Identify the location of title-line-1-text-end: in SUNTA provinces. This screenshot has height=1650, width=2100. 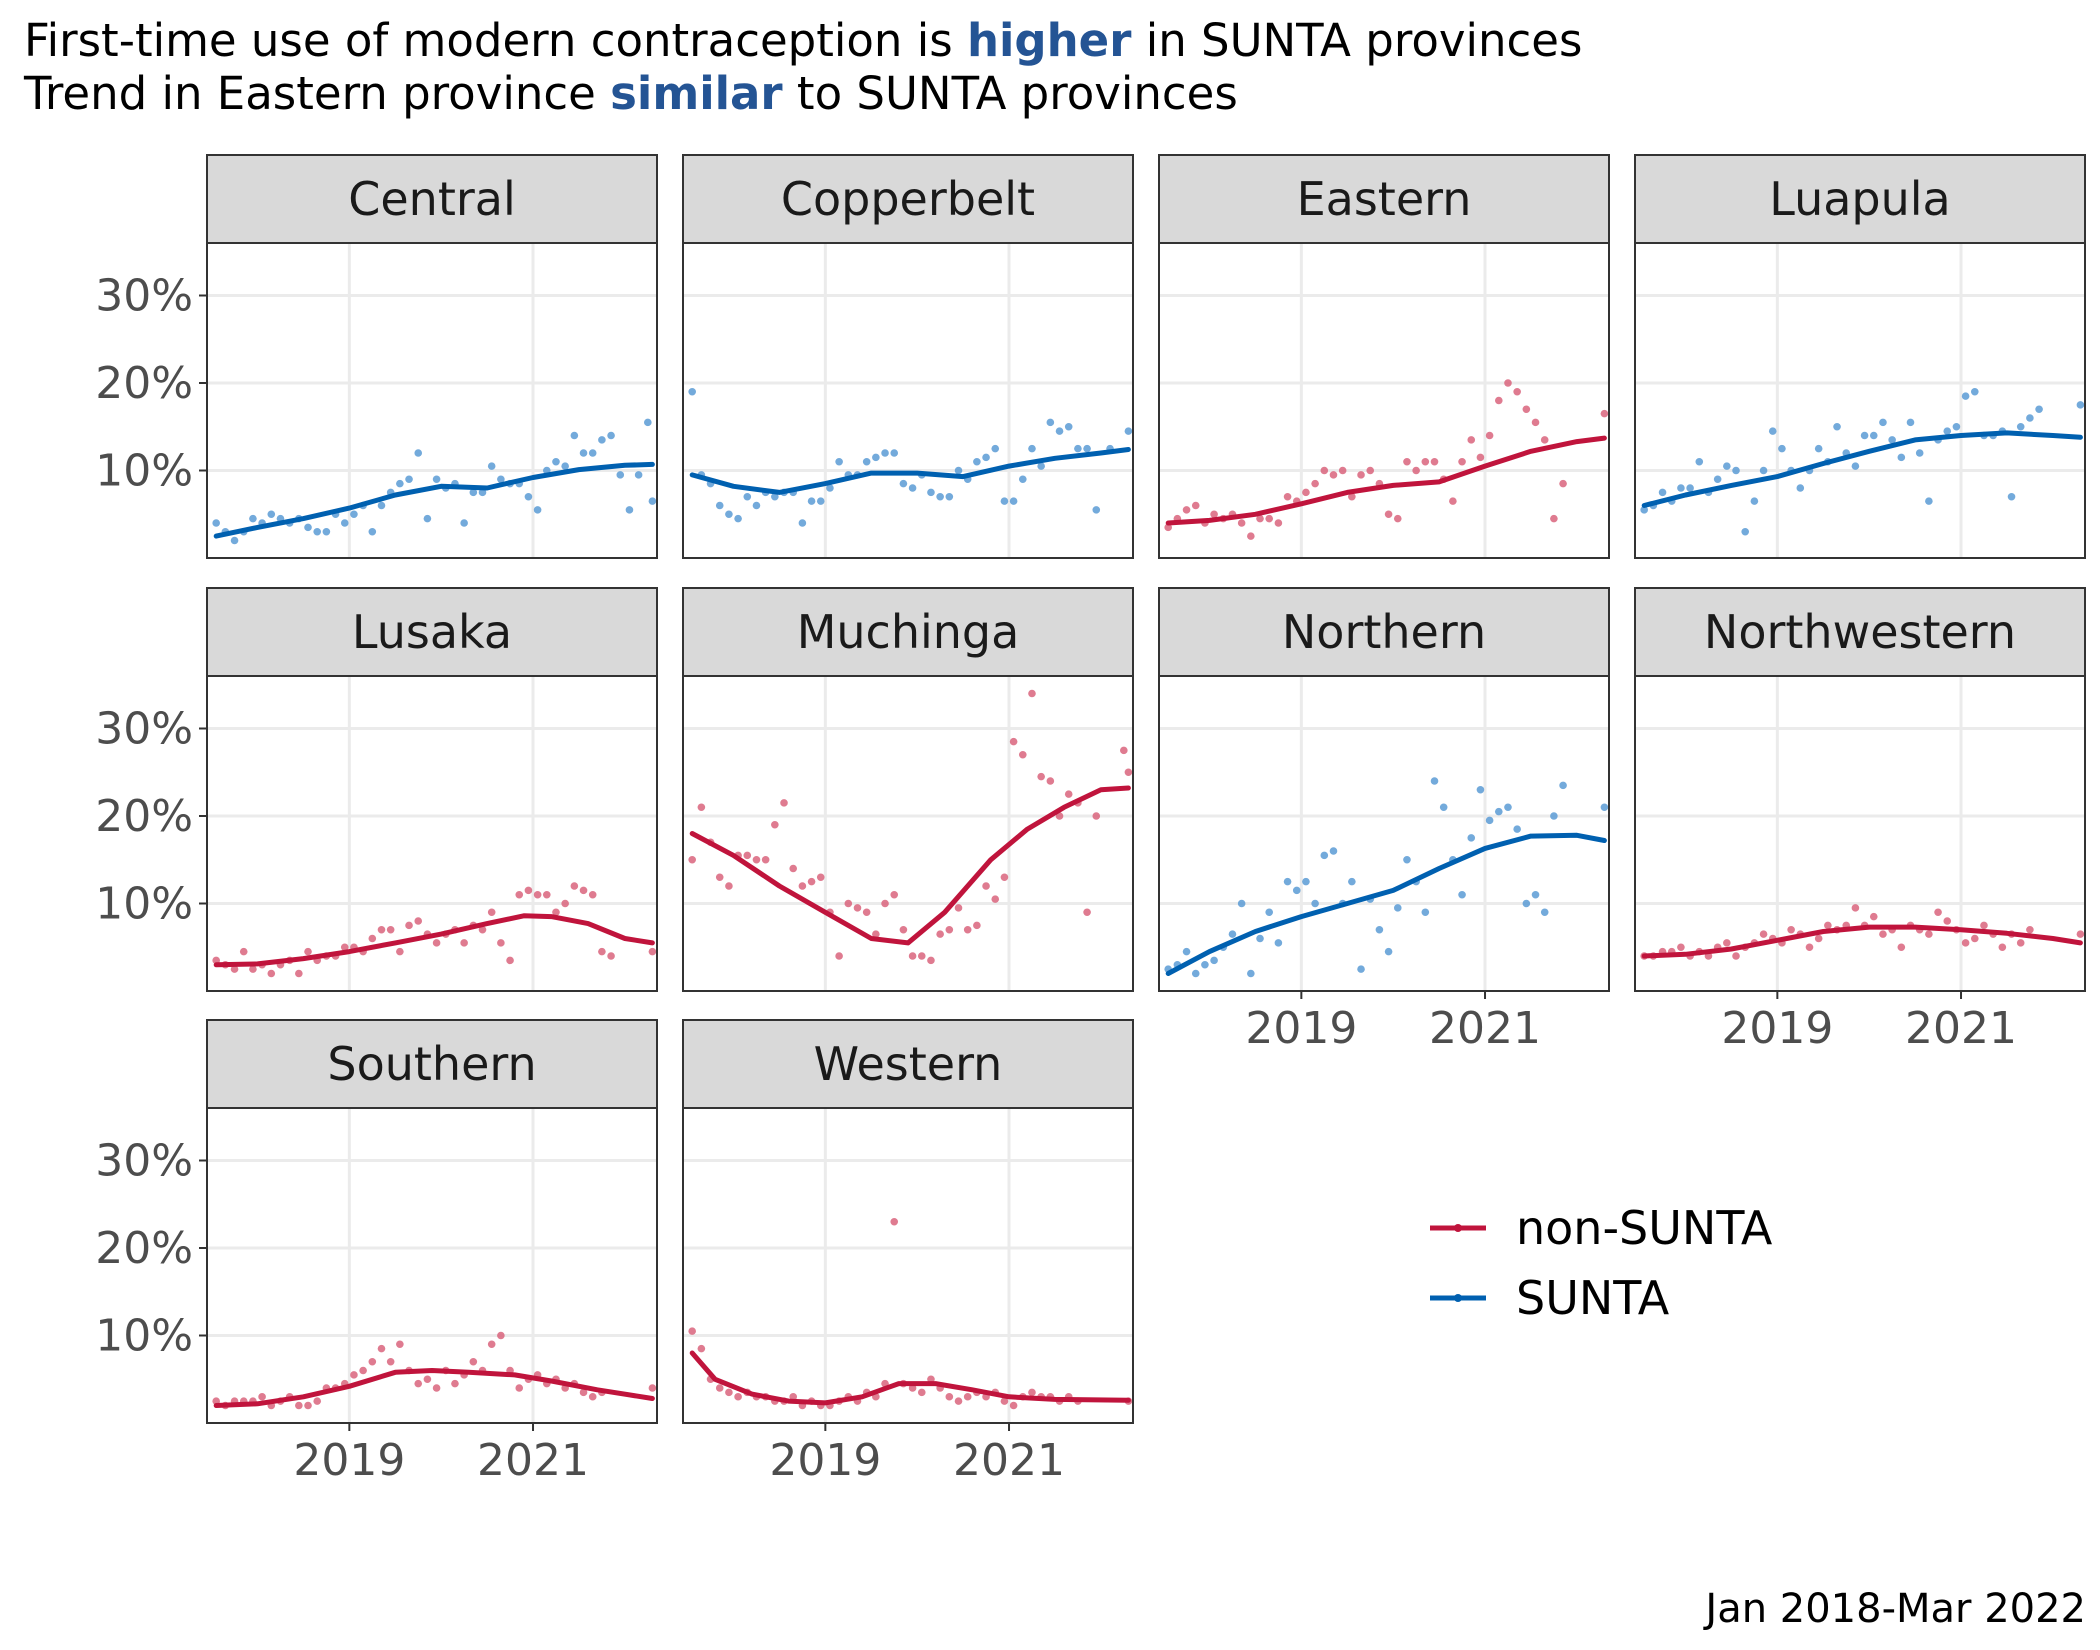
(1357, 40).